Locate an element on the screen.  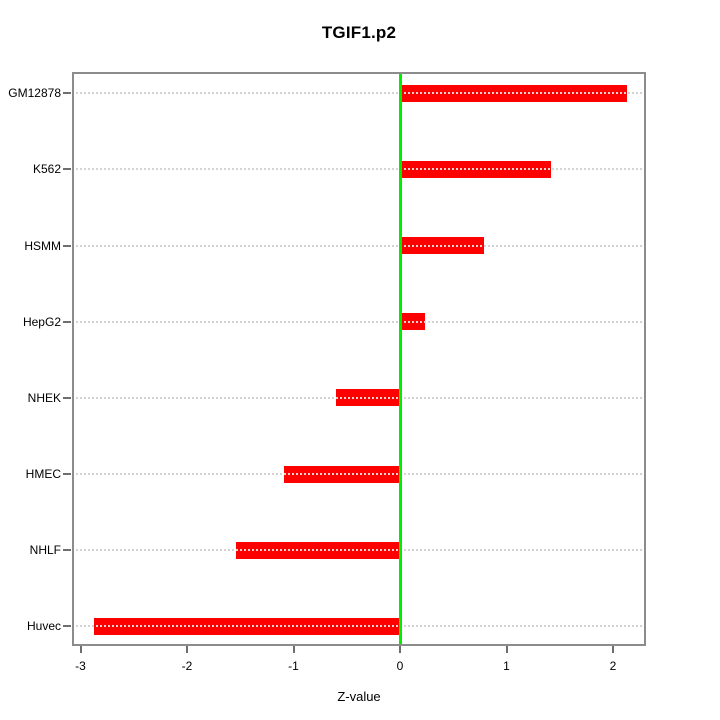
x-tick-label: -1 is located at coordinates (293, 666).